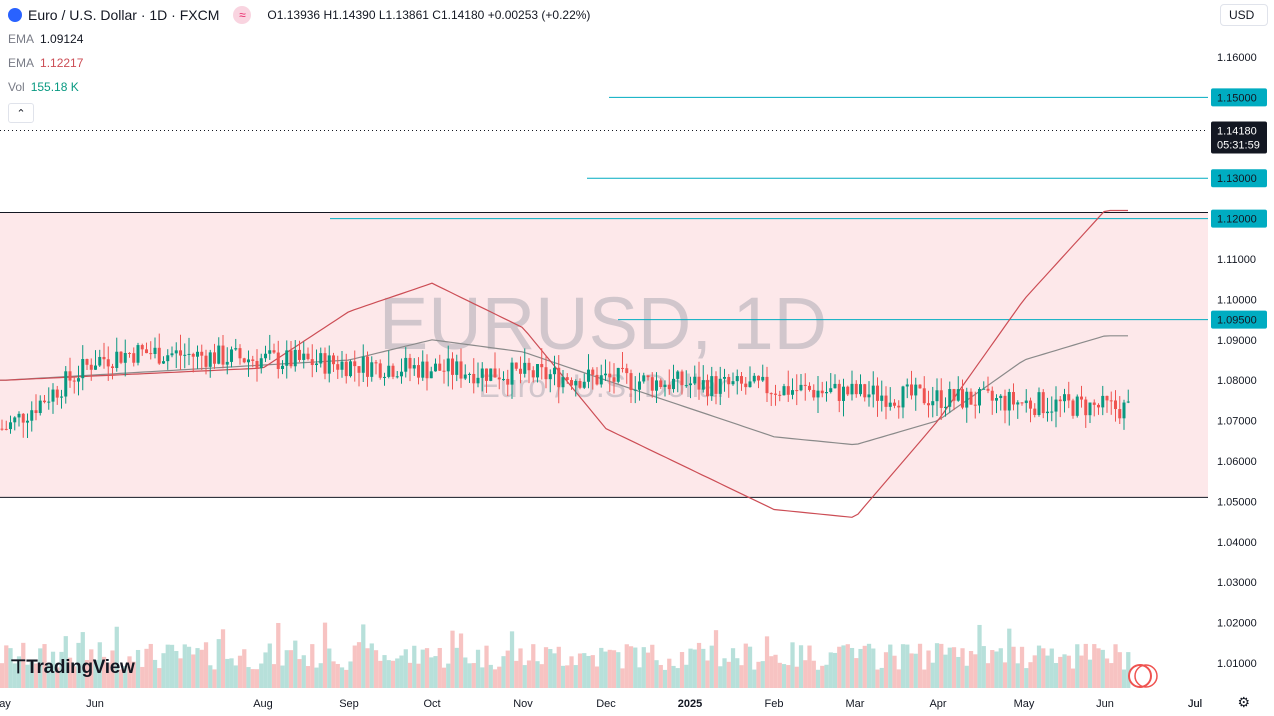 This screenshot has height=716, width=1274. I want to click on eu-flag-icon, so click(1146, 676).